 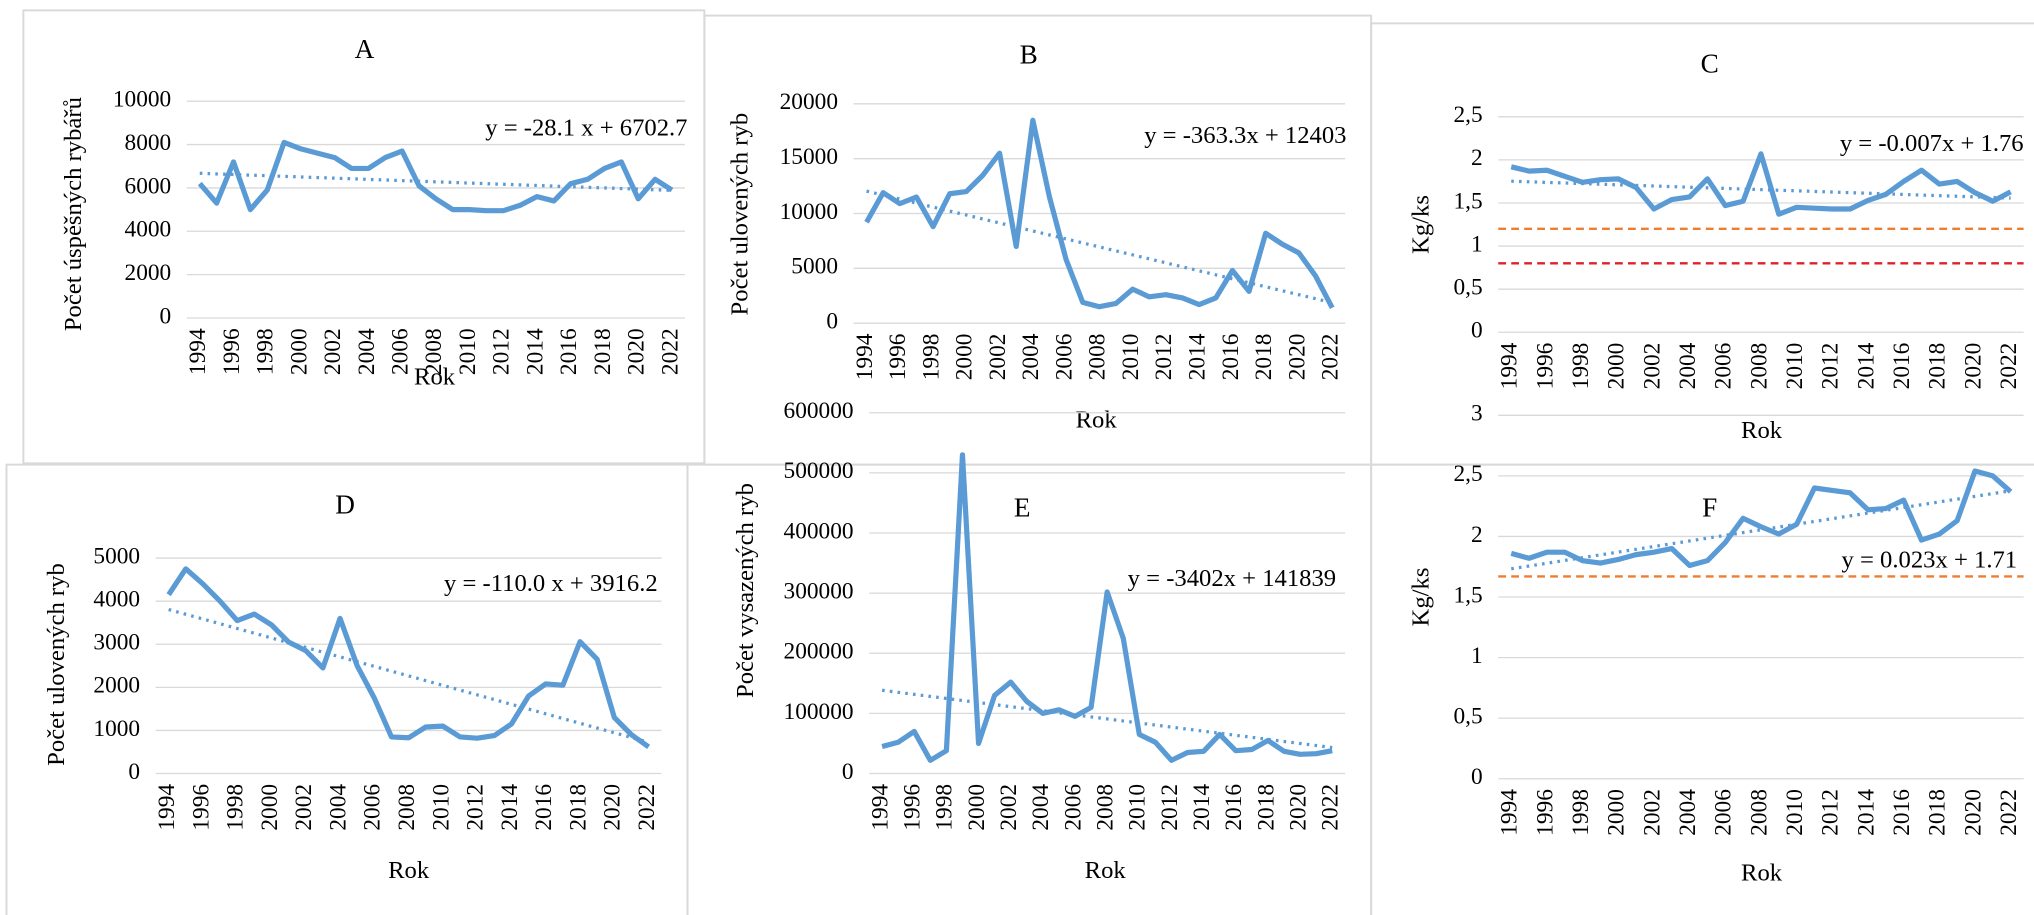 What do you see at coordinates (56, 664) in the screenshot?
I see `y-axis-label: Počet ulovených ryb` at bounding box center [56, 664].